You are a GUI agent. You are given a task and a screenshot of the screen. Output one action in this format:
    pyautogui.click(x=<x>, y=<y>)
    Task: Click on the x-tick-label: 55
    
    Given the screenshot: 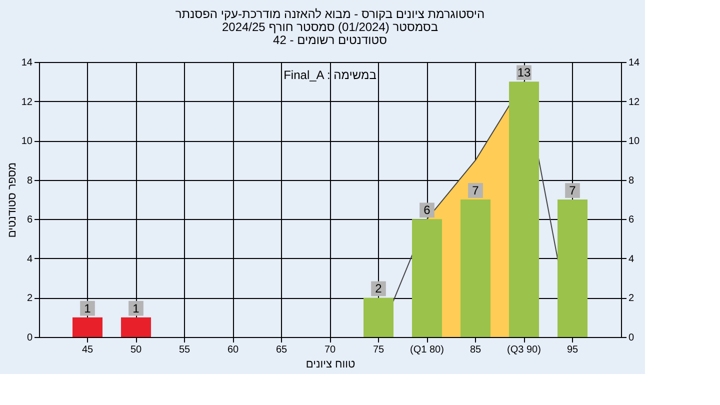 What is the action you would take?
    pyautogui.click(x=184, y=350)
    